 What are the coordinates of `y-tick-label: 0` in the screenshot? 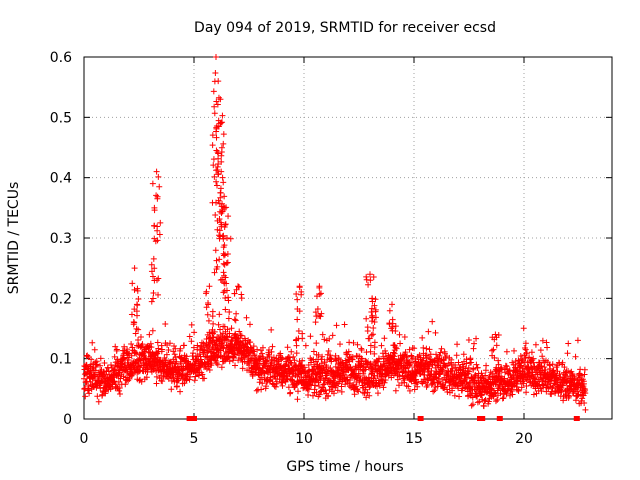 It's located at (67, 420).